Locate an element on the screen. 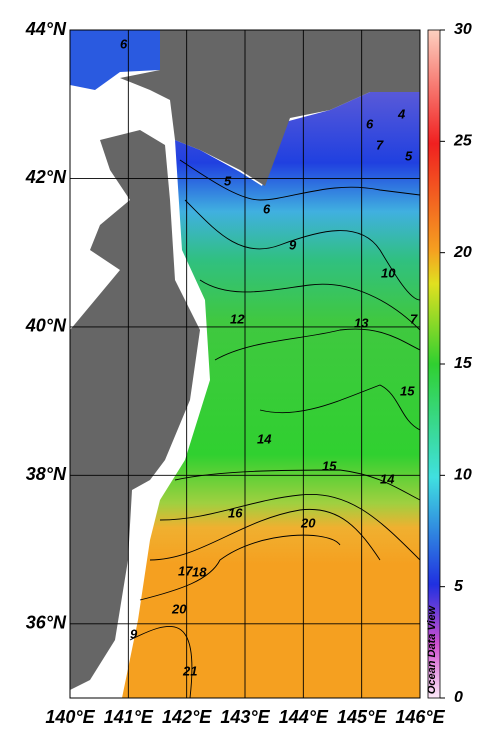 The image size is (490, 754). contour-label: 17 is located at coordinates (185, 570).